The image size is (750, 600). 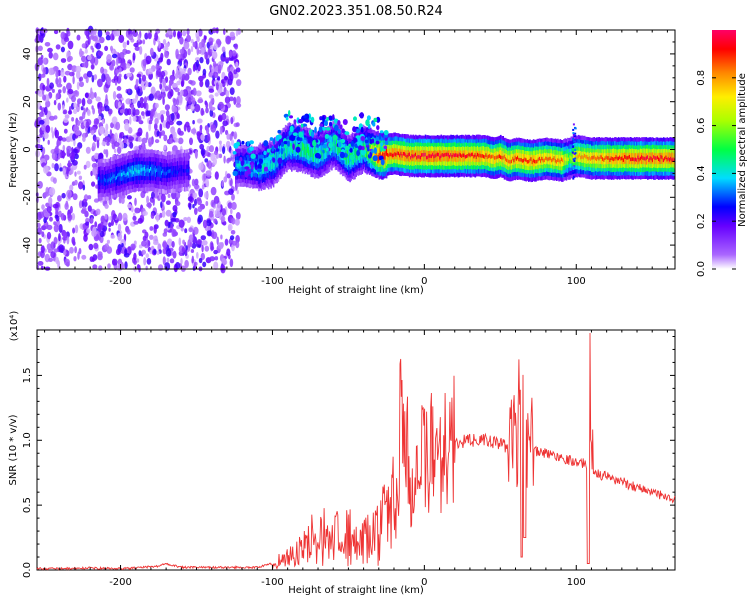 I want to click on snr-x-axis-label: Height of straight line (km), so click(x=356, y=590).